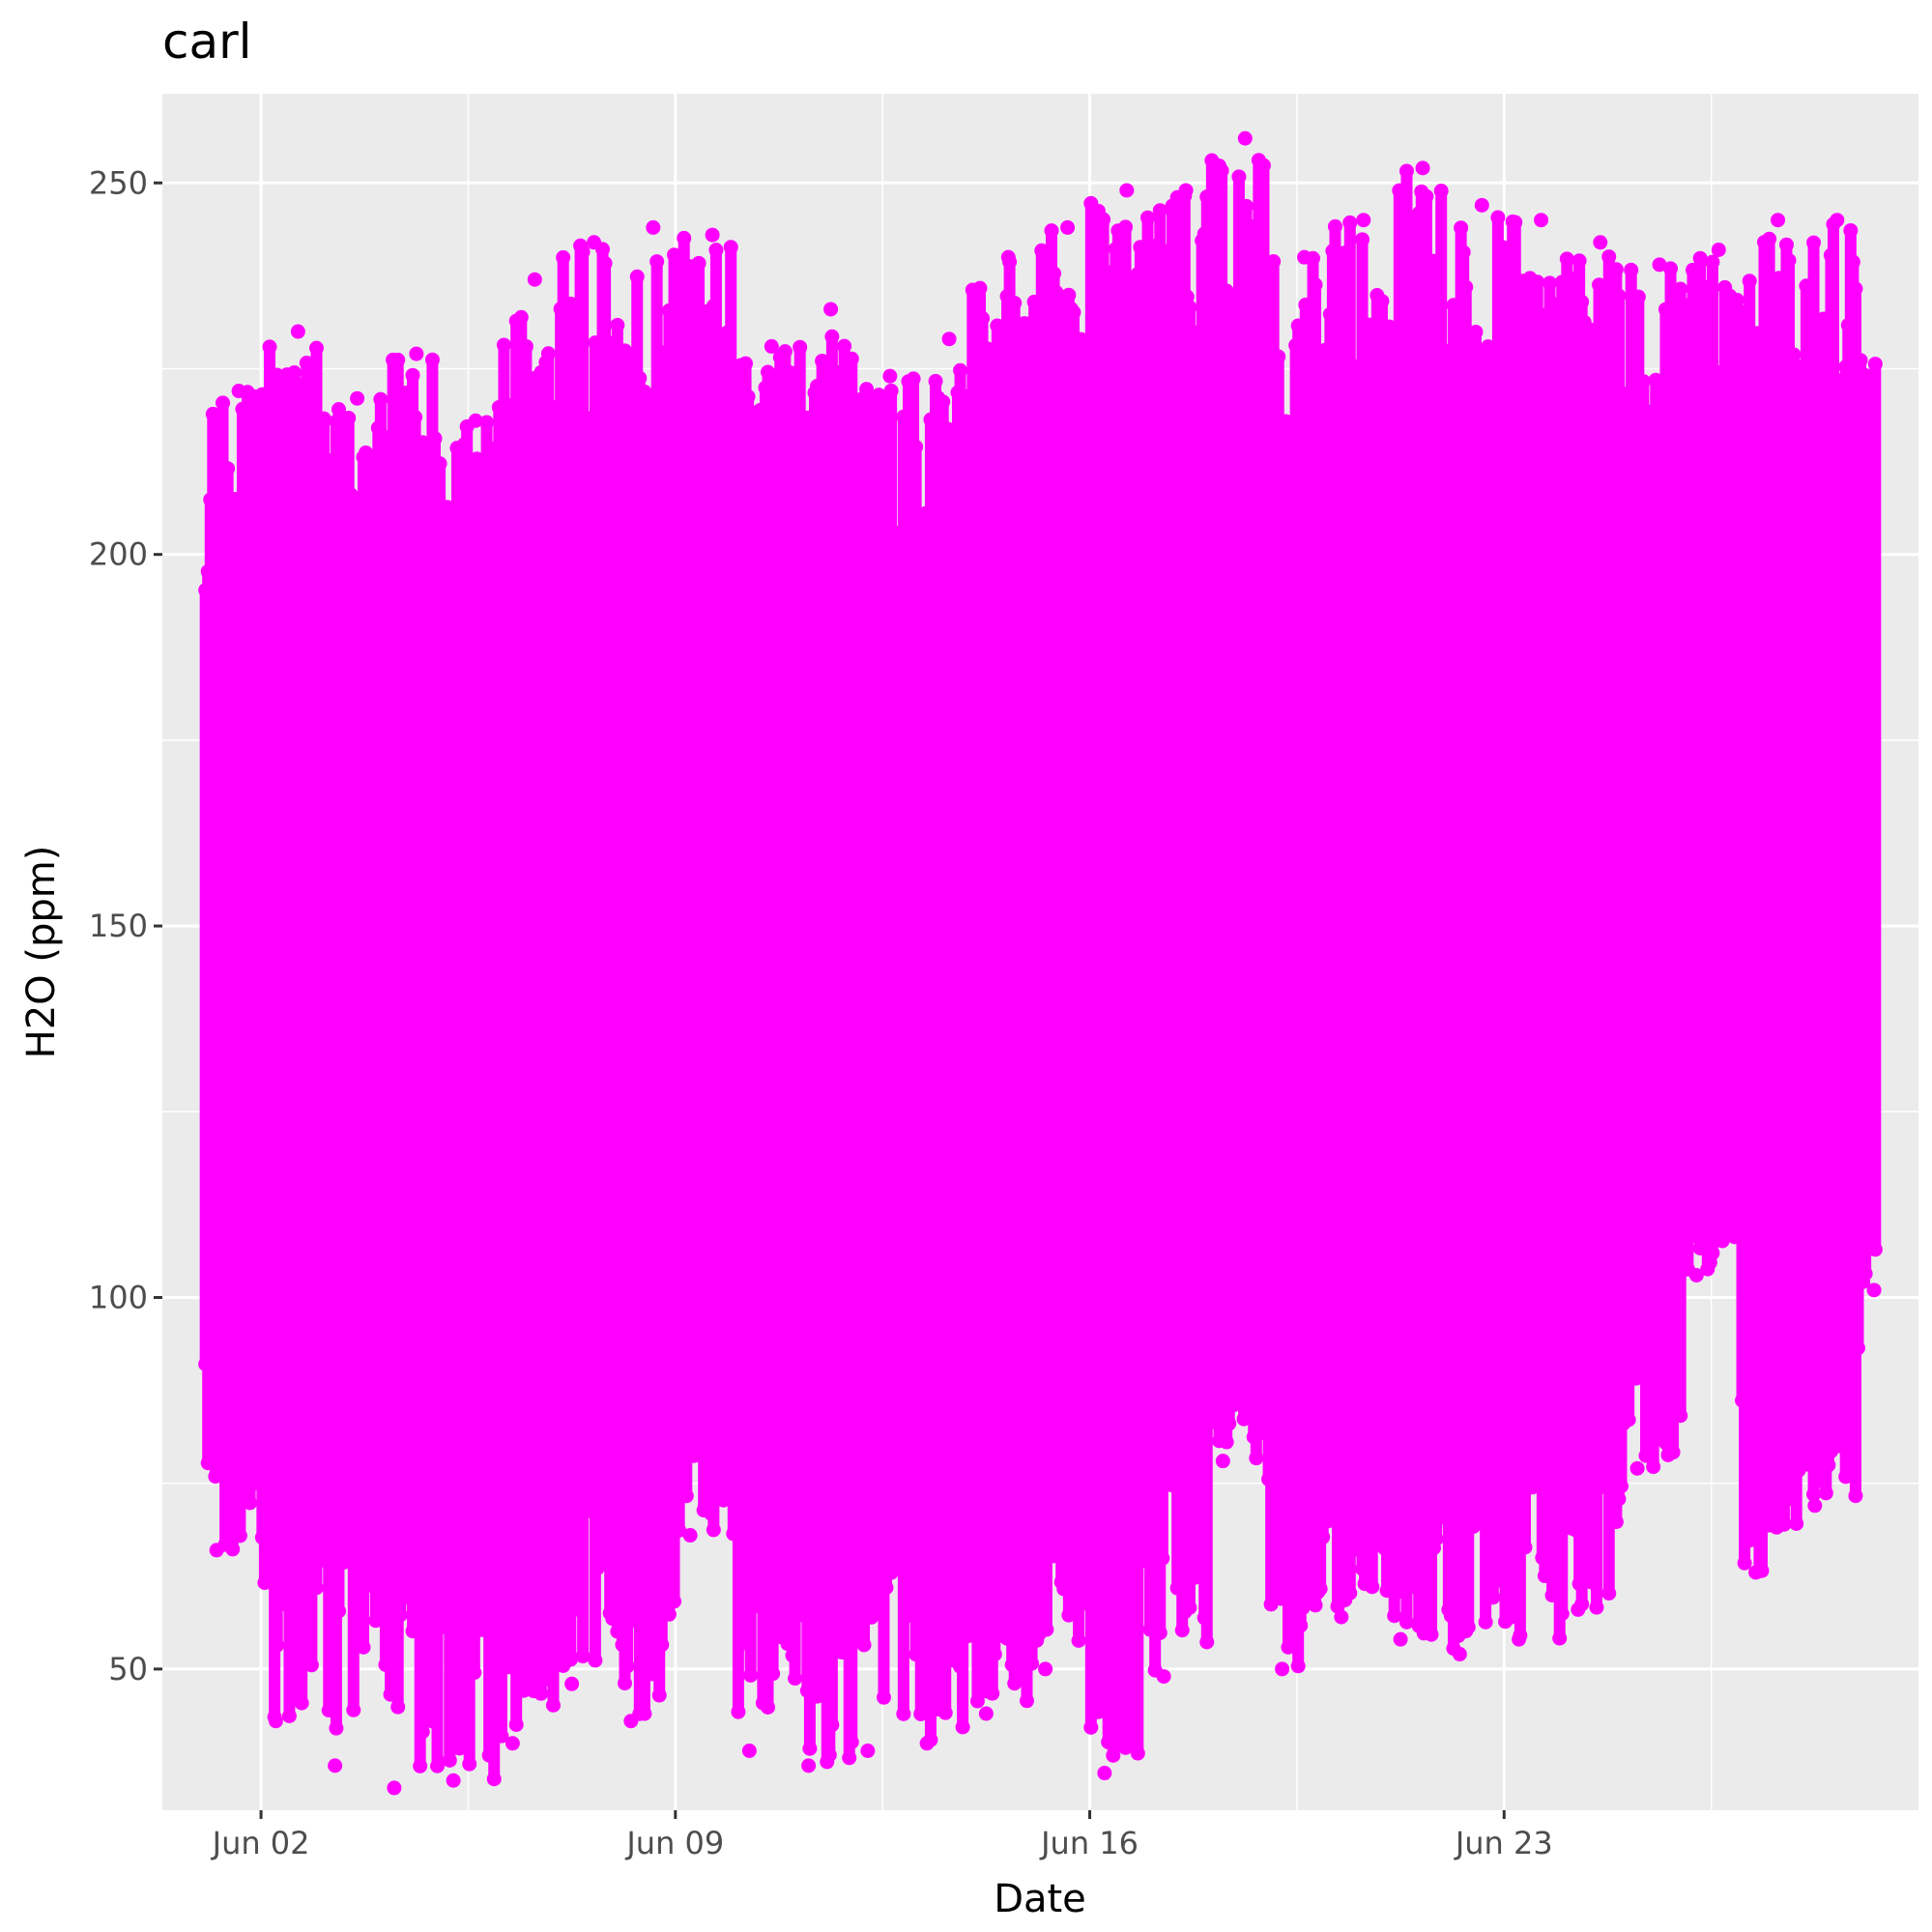 This screenshot has width=1932, height=1932. Describe the element at coordinates (125, 925) in the screenshot. I see `y-axis: 50 100 150 200 250` at that location.